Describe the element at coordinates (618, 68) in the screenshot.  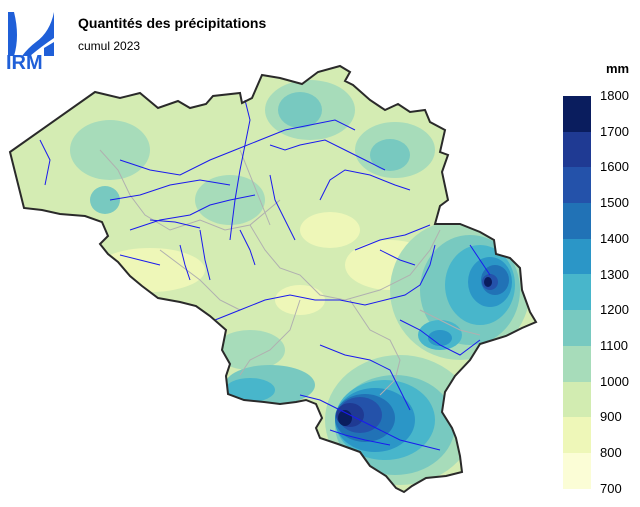
I see `legend-unit: mm` at that location.